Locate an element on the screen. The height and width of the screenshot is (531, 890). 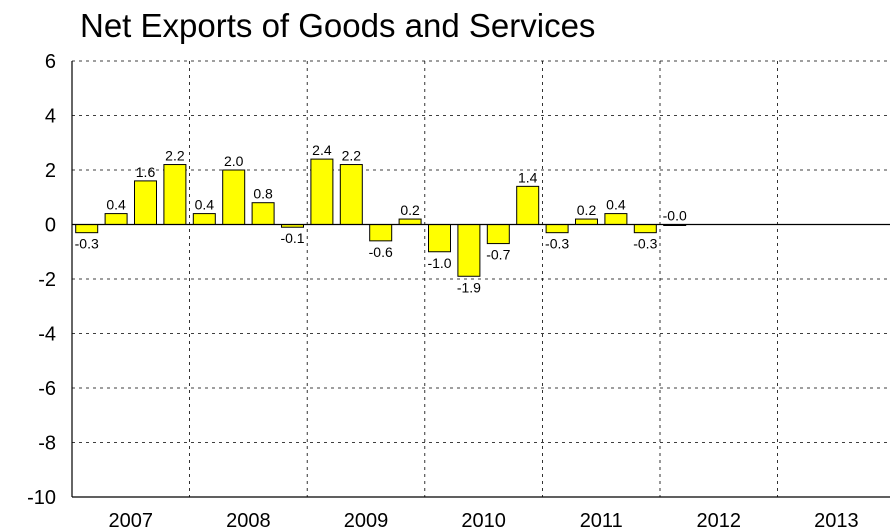
bar-value-label: -0.7 is located at coordinates (498, 255).